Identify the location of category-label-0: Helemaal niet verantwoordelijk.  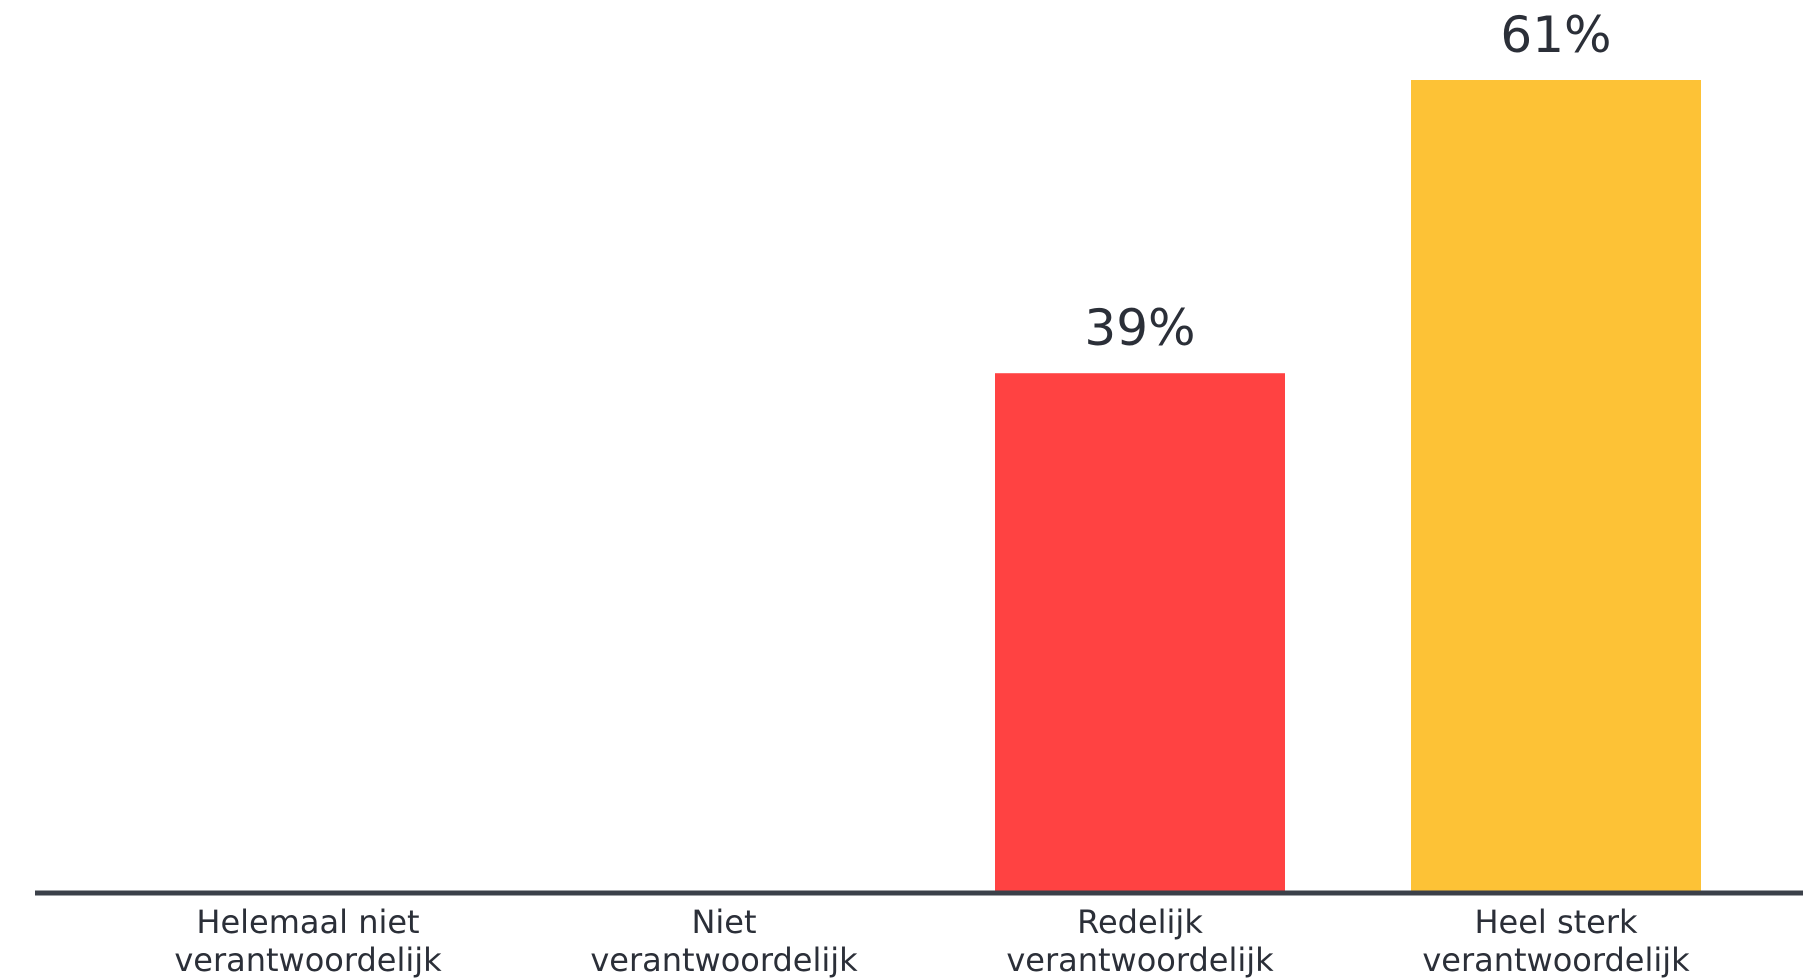
(308, 941).